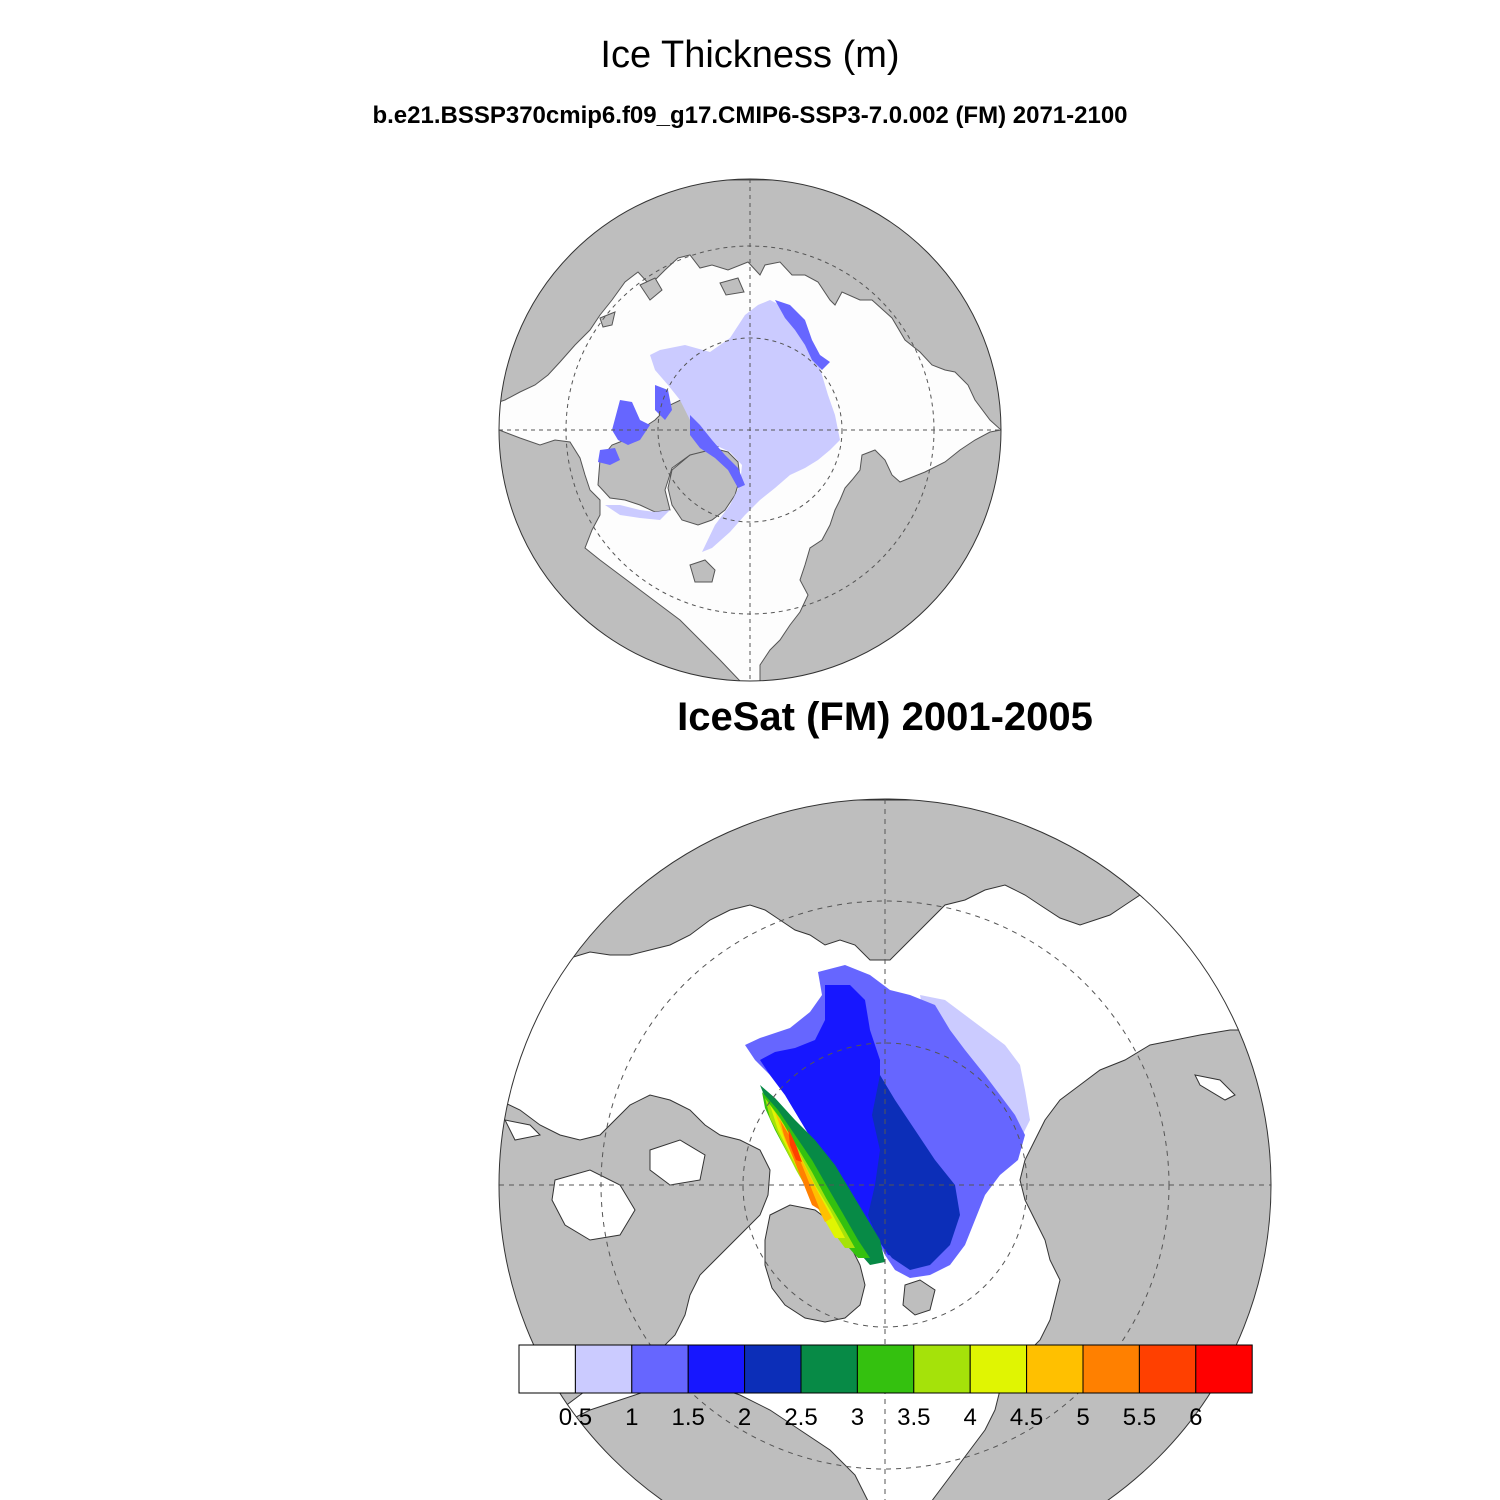  What do you see at coordinates (1196, 1417) in the screenshot?
I see `colorbar-tick-label: 6` at bounding box center [1196, 1417].